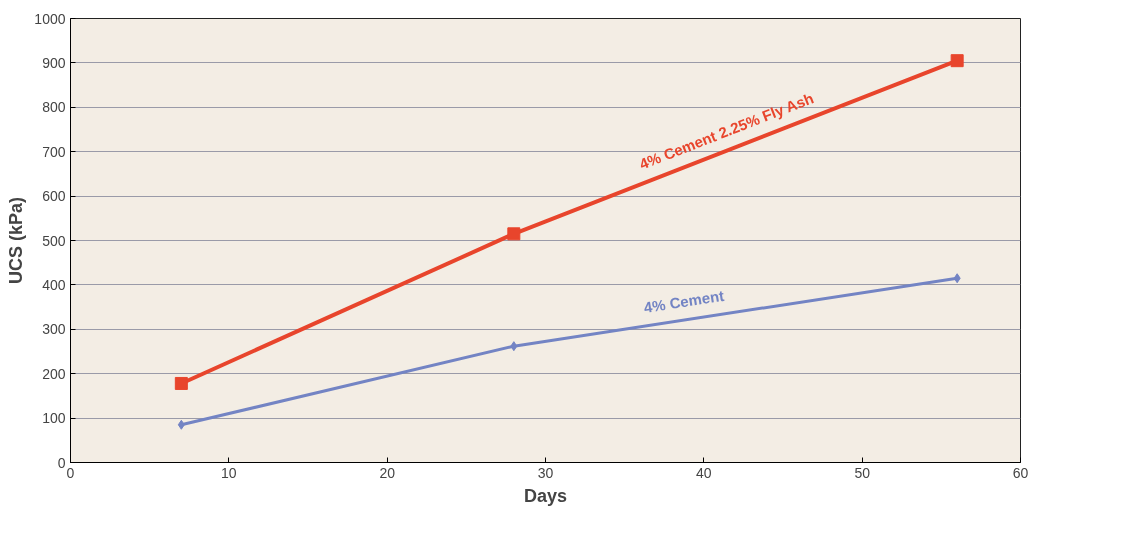 The height and width of the screenshot is (537, 1128). What do you see at coordinates (54, 62) in the screenshot?
I see `y-tick-label: 900` at bounding box center [54, 62].